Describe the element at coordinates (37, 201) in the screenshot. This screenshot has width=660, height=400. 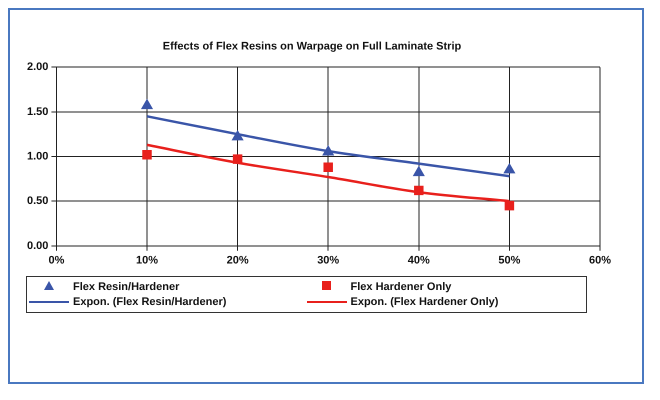
I see `y-tick-label: 0.50` at that location.